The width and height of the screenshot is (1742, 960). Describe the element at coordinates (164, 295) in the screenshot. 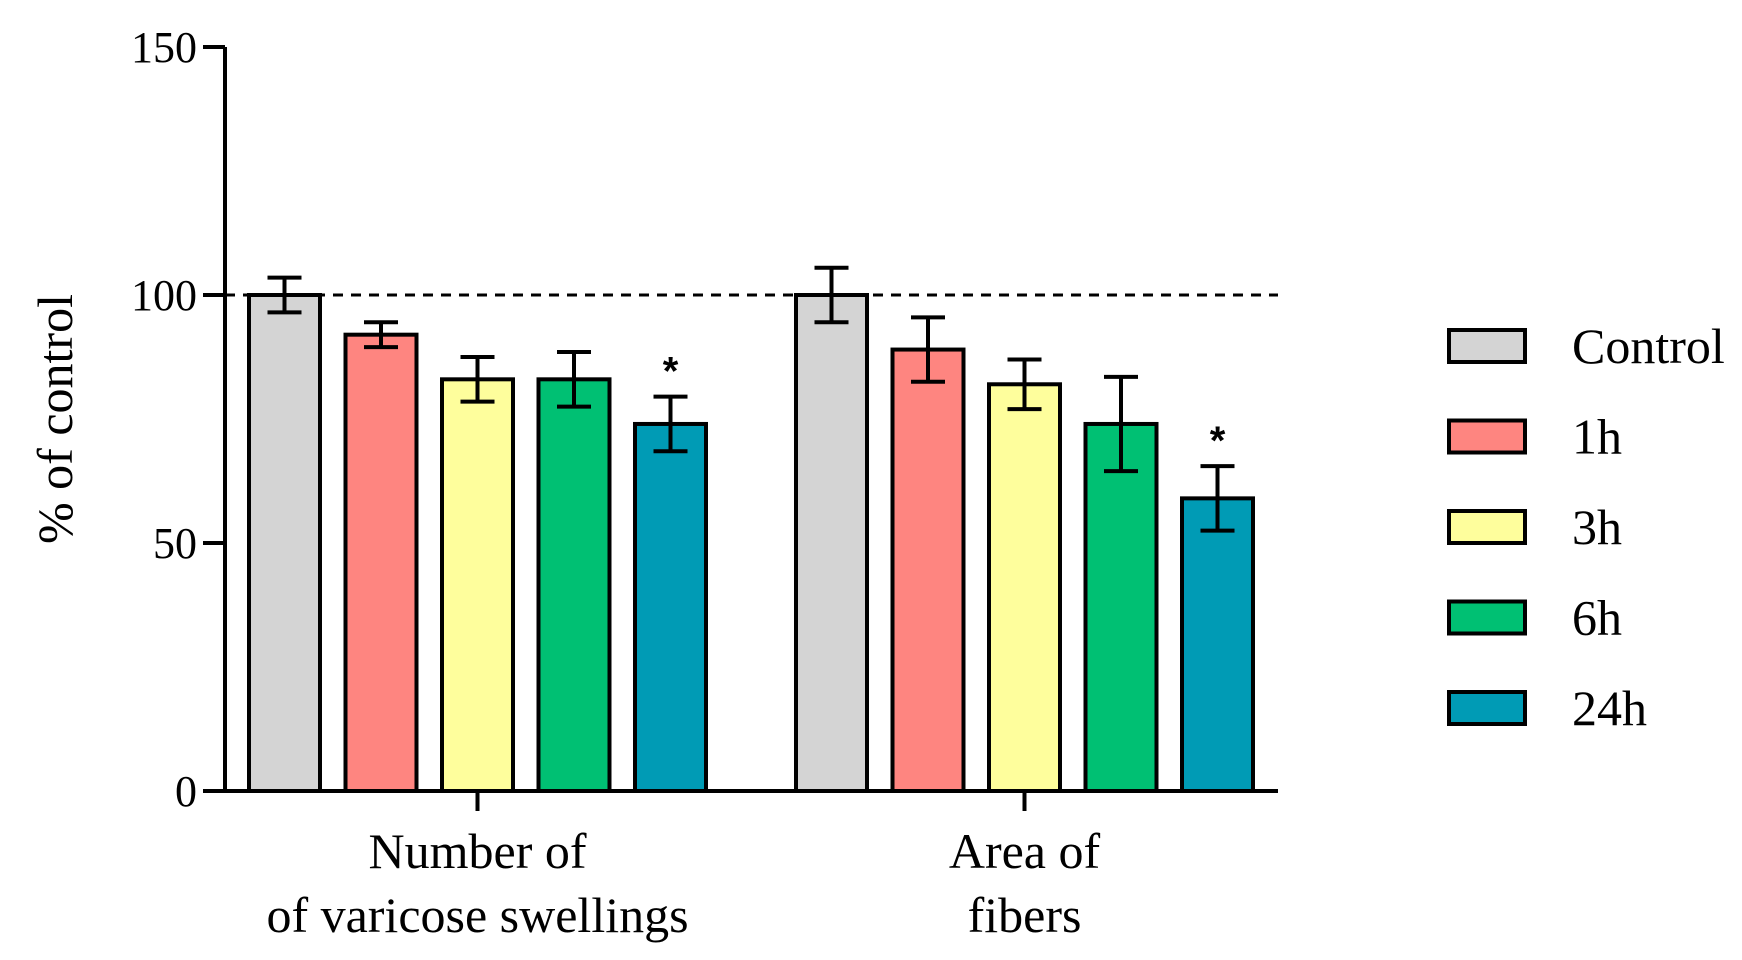

I see `y-tick-label: 100` at that location.